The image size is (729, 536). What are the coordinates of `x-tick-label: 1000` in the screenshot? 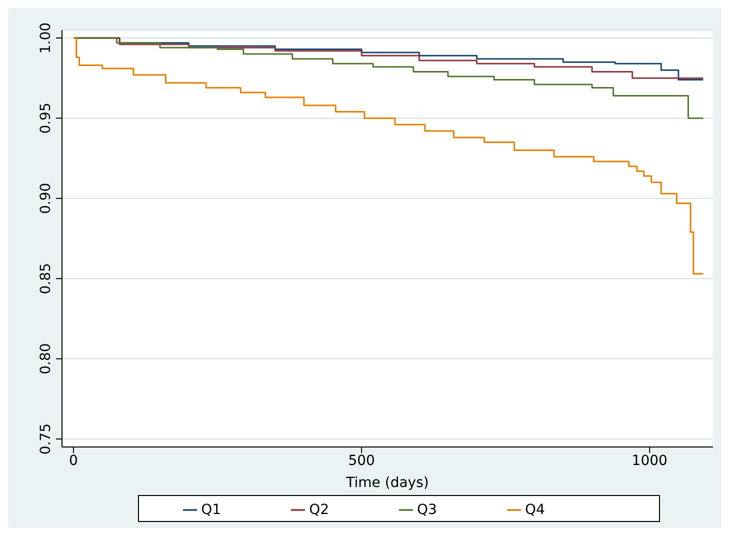 It's located at (650, 460).